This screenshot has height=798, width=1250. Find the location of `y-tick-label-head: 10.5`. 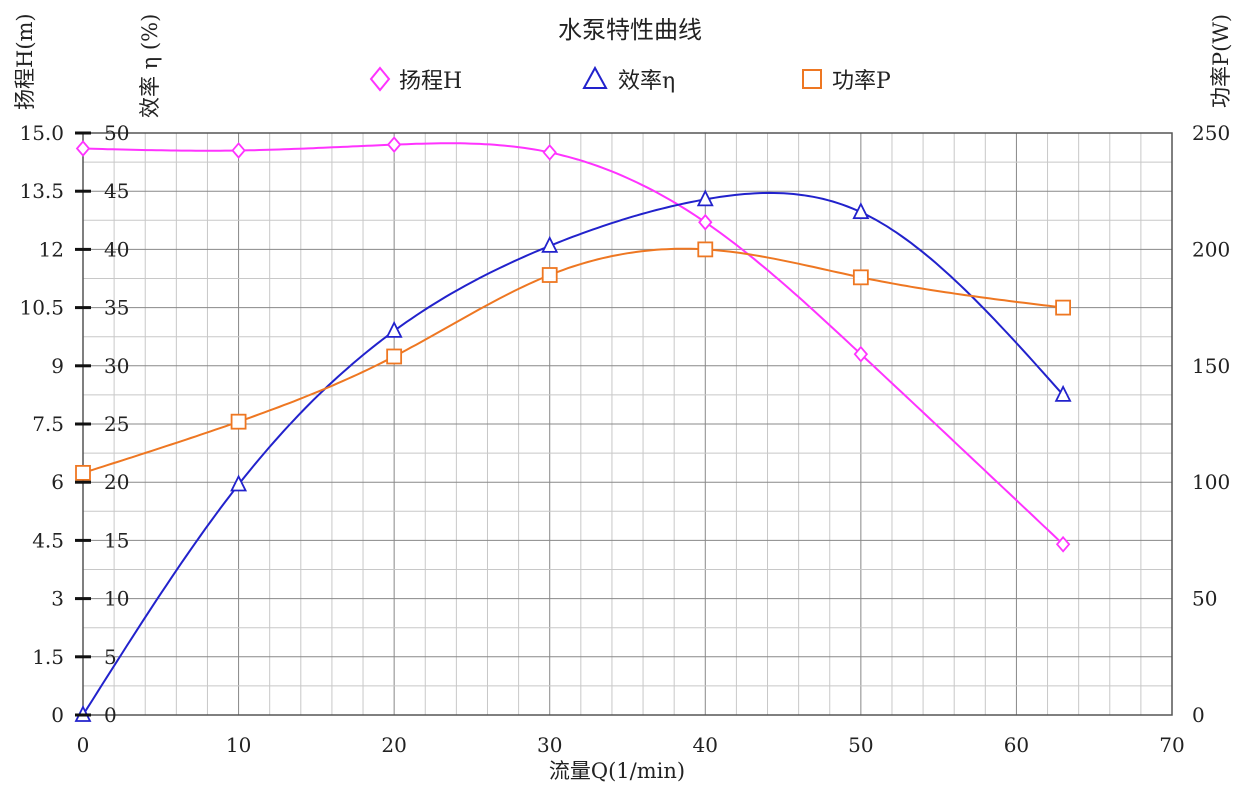

y-tick-label-head: 10.5 is located at coordinates (41, 308).